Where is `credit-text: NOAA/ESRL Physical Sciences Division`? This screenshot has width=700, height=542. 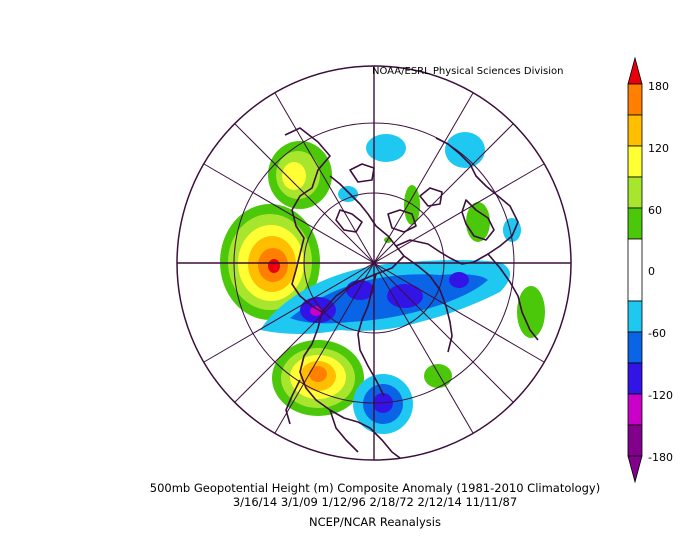
credit-text: NOAA/ESRL Physical Sciences Division is located at coordinates (468, 71).